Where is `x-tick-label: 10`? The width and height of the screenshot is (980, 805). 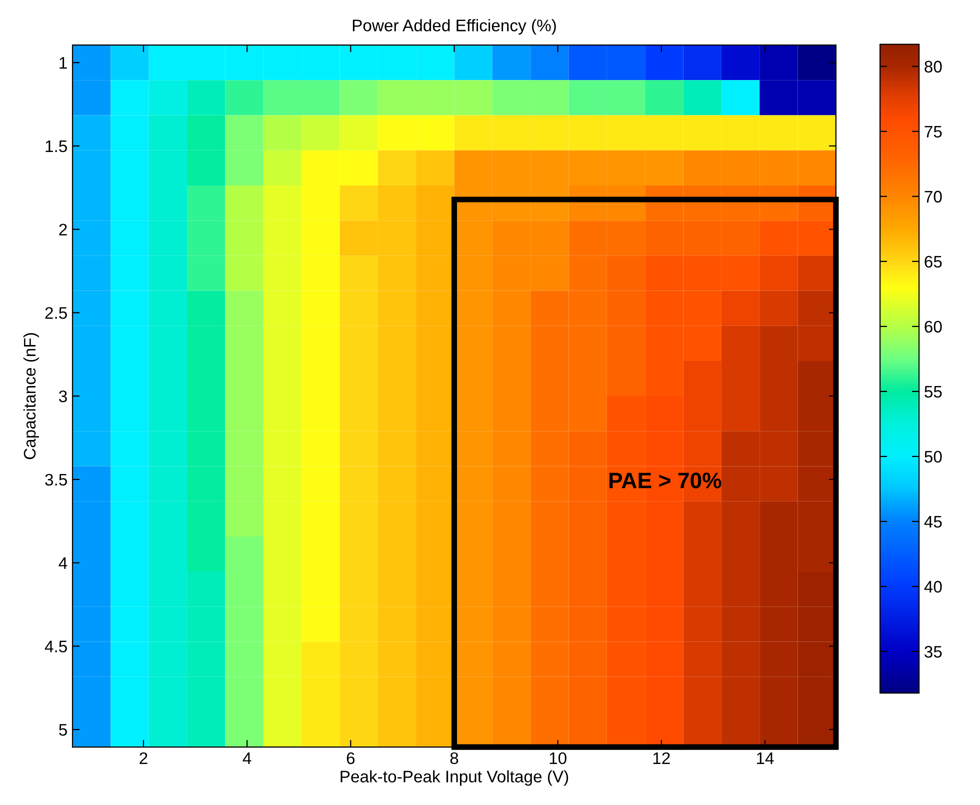 x-tick-label: 10 is located at coordinates (558, 758).